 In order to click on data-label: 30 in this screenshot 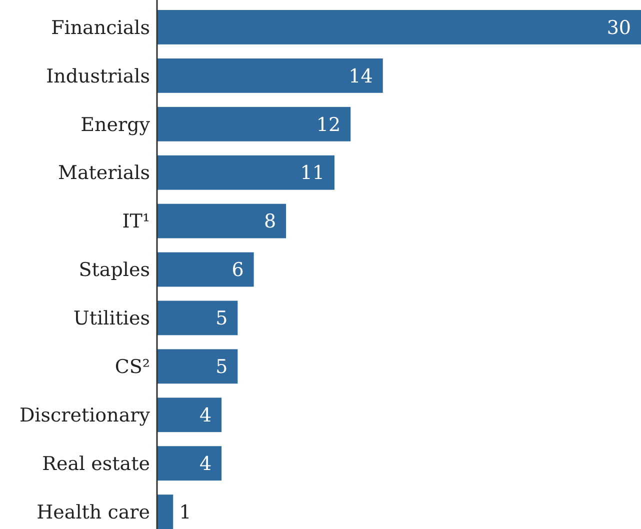, I will do `click(618, 27)`.